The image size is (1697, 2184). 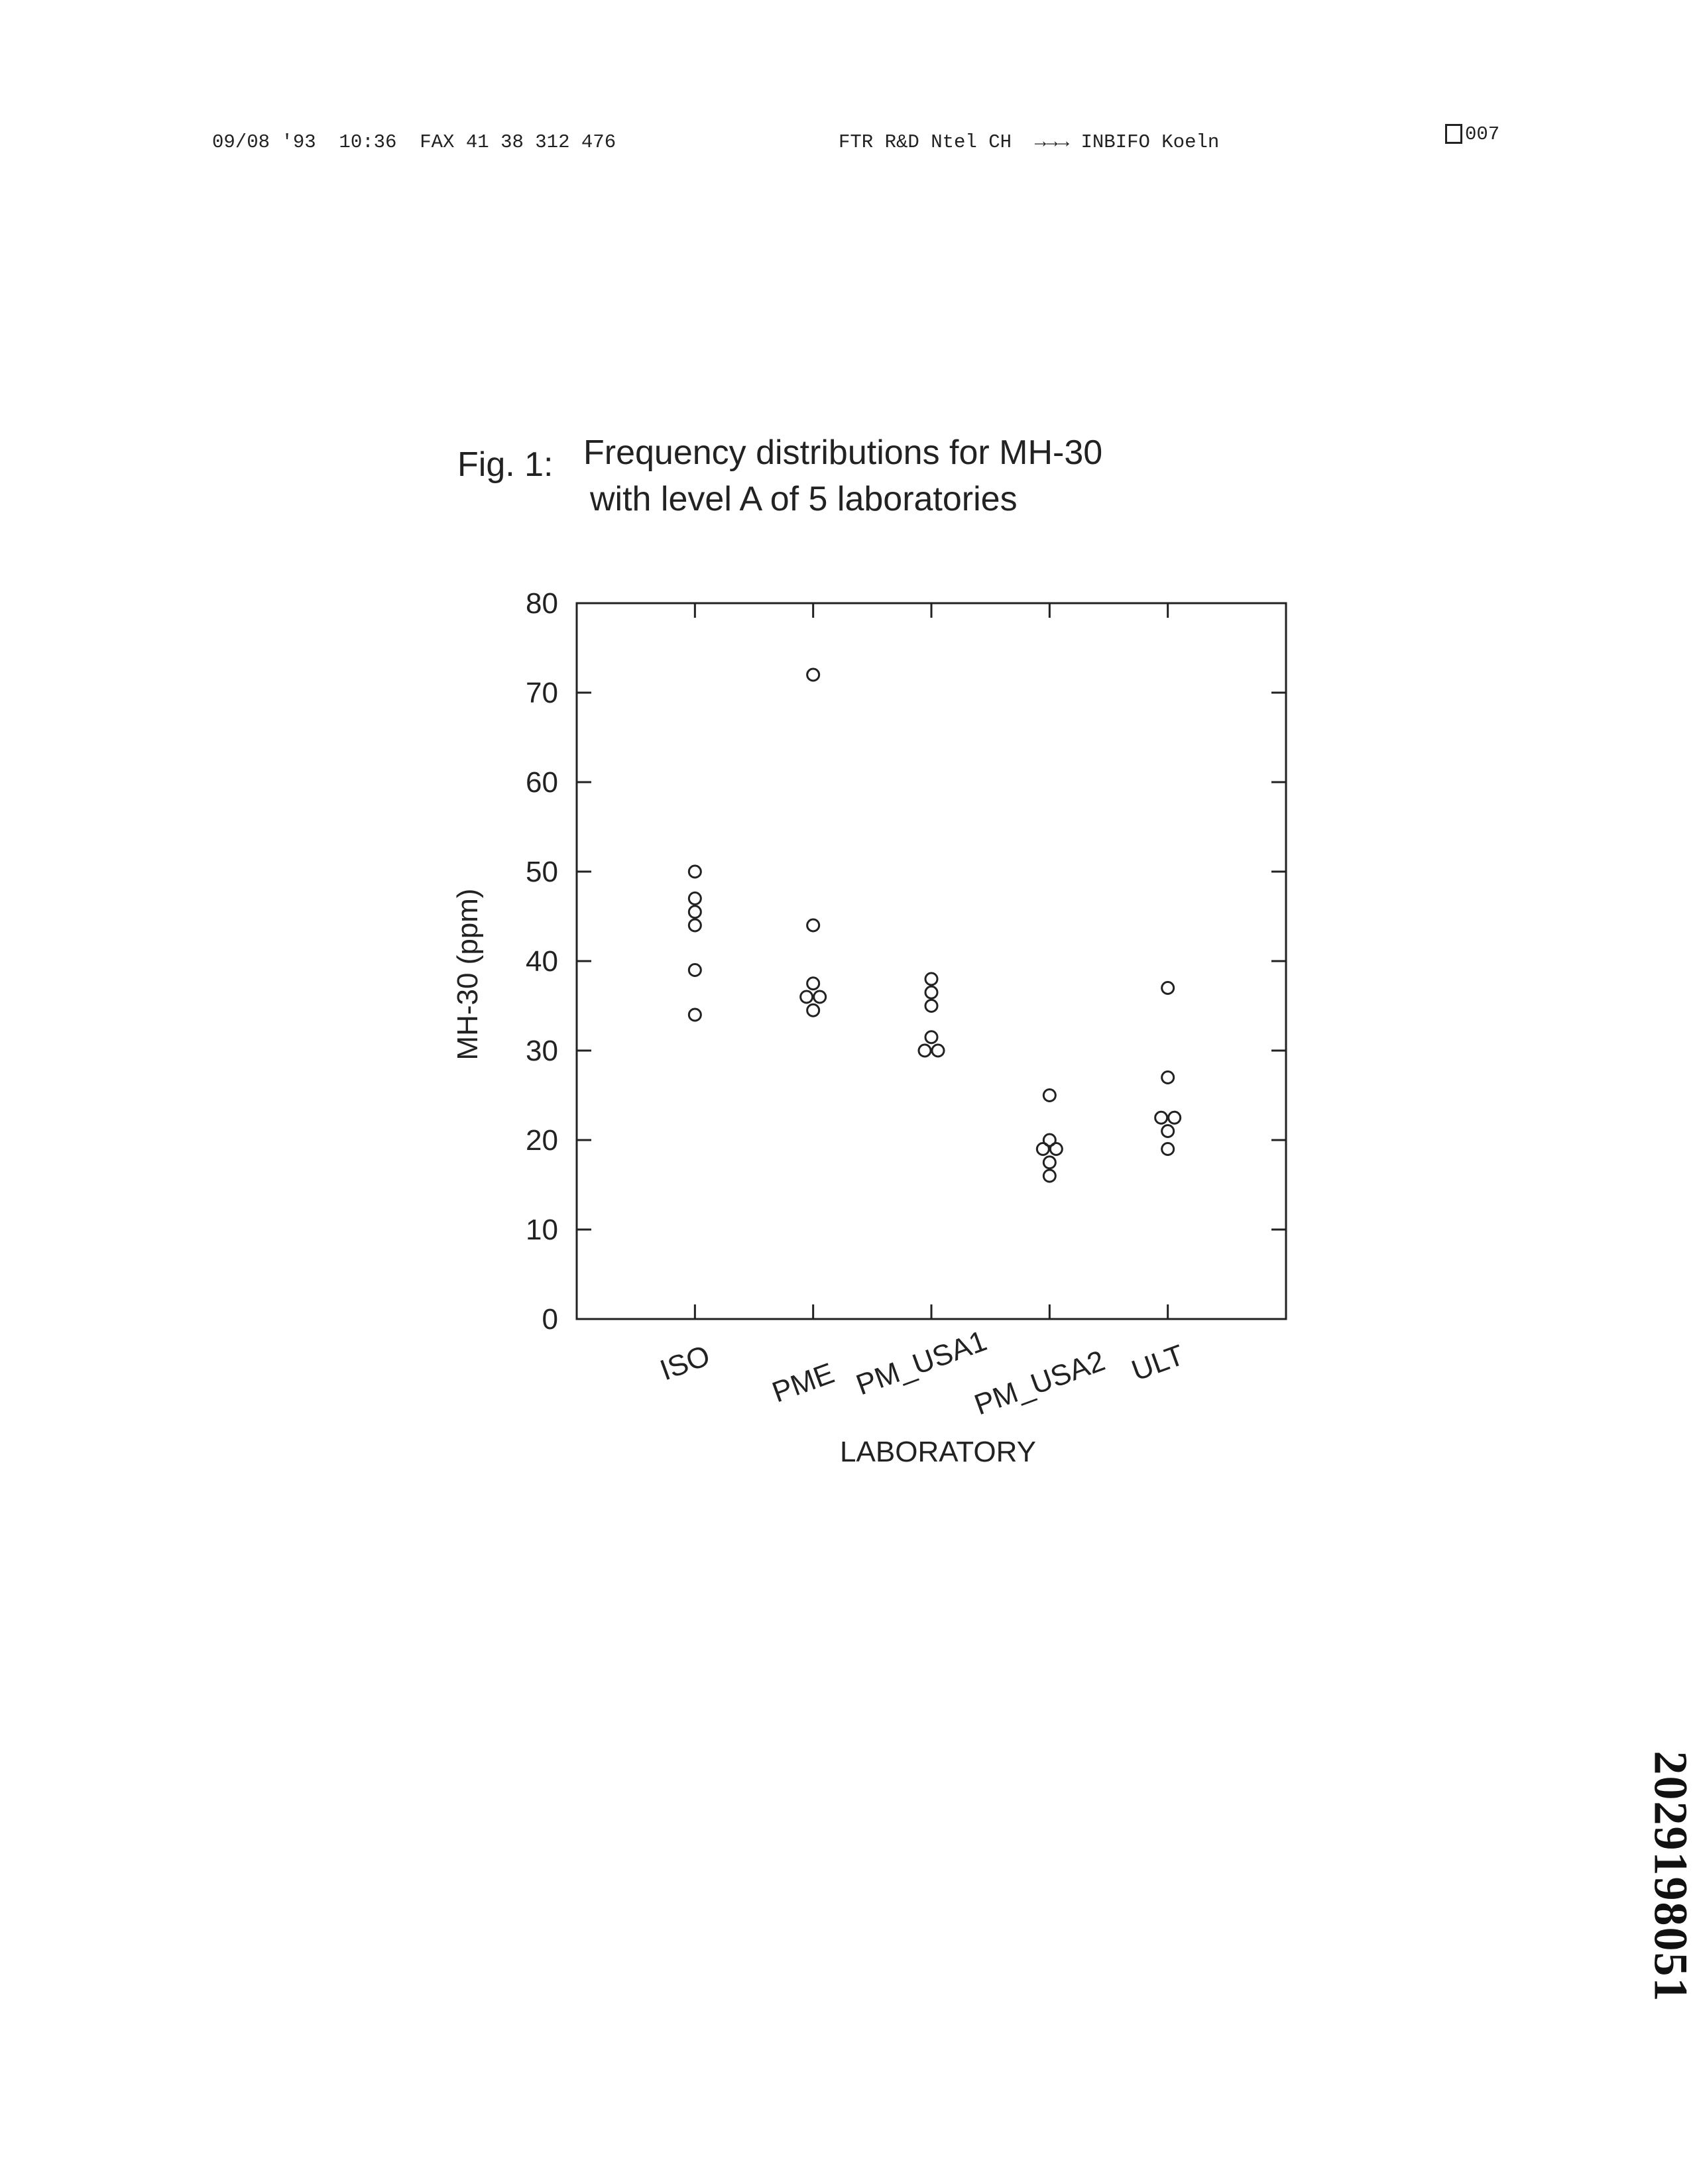 I want to click on fax-page-number: 007, so click(x=1472, y=134).